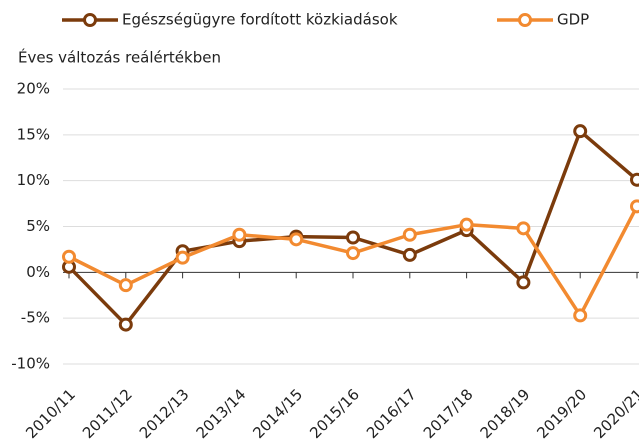 This screenshot has width=639, height=439. Describe the element at coordinates (221, 412) in the screenshot. I see `x-tick-label: 2013/14` at that location.